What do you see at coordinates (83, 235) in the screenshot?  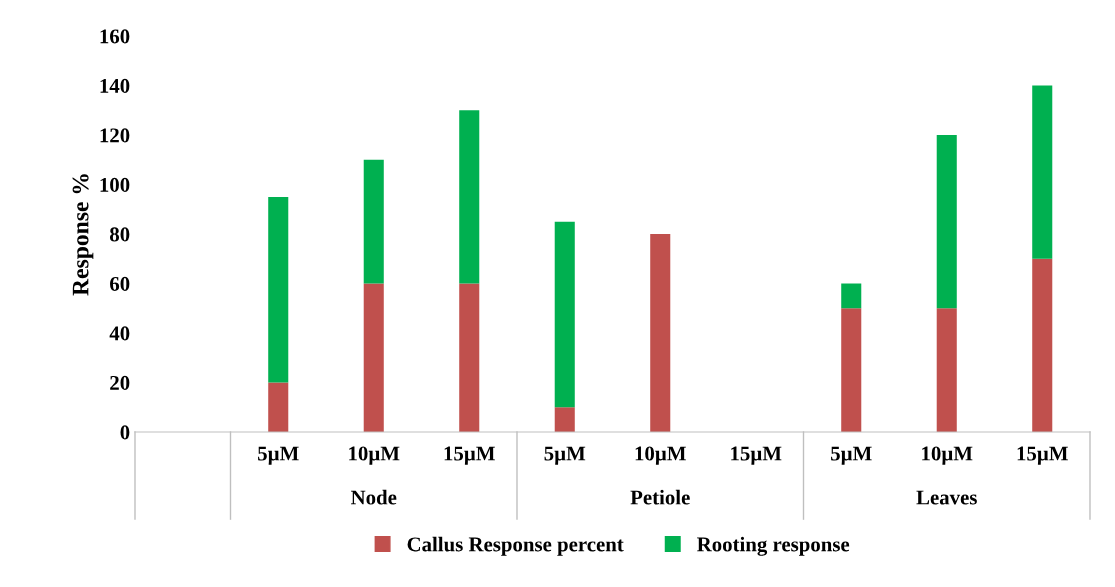 I see `y-axis-title: Response %` at bounding box center [83, 235].